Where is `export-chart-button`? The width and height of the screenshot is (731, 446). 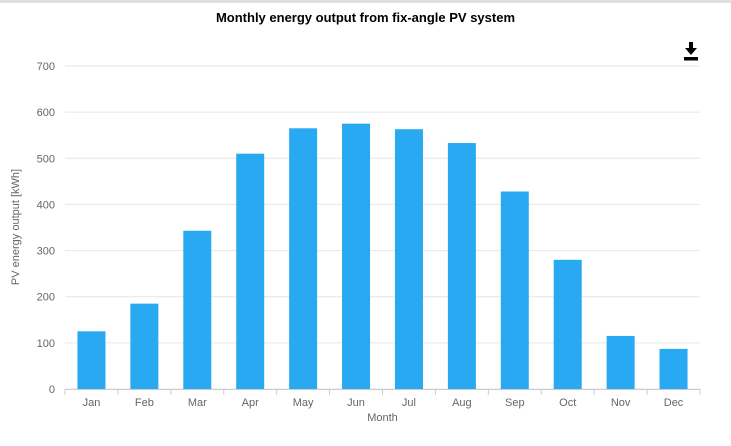
export-chart-button is located at coordinates (691, 51).